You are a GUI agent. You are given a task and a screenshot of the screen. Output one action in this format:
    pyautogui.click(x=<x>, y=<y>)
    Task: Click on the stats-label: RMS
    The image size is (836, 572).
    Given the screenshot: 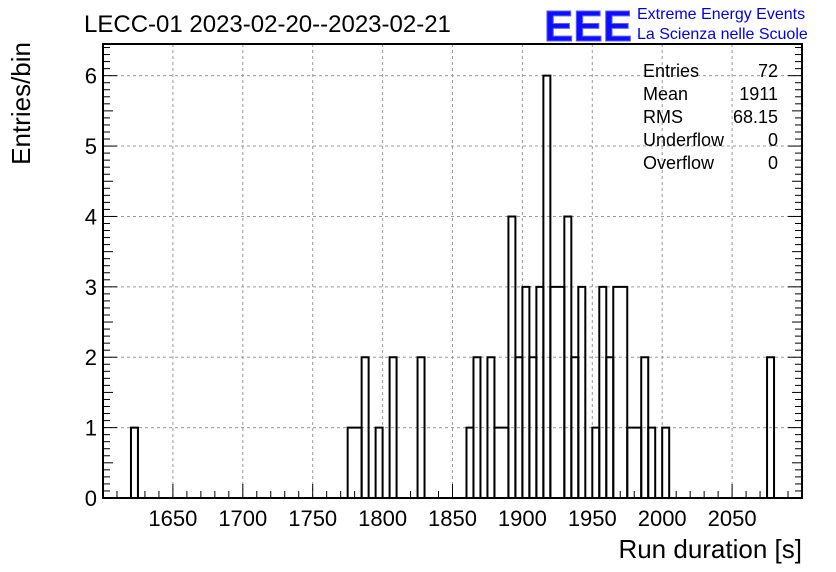 What is the action you would take?
    pyautogui.click(x=663, y=117)
    